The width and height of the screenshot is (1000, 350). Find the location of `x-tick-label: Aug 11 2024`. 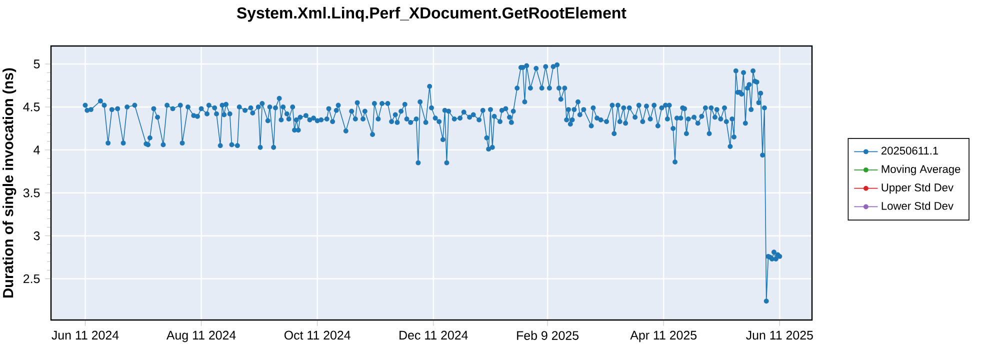

x-tick-label: Aug 11 2024 is located at coordinates (201, 336).